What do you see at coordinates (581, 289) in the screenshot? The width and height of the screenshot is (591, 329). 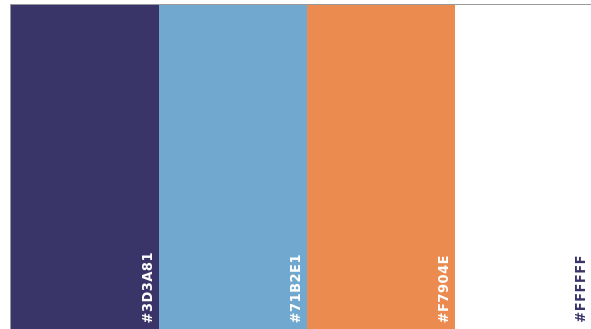 I see `swatch-4-hex-label: #FFFFFF` at bounding box center [581, 289].